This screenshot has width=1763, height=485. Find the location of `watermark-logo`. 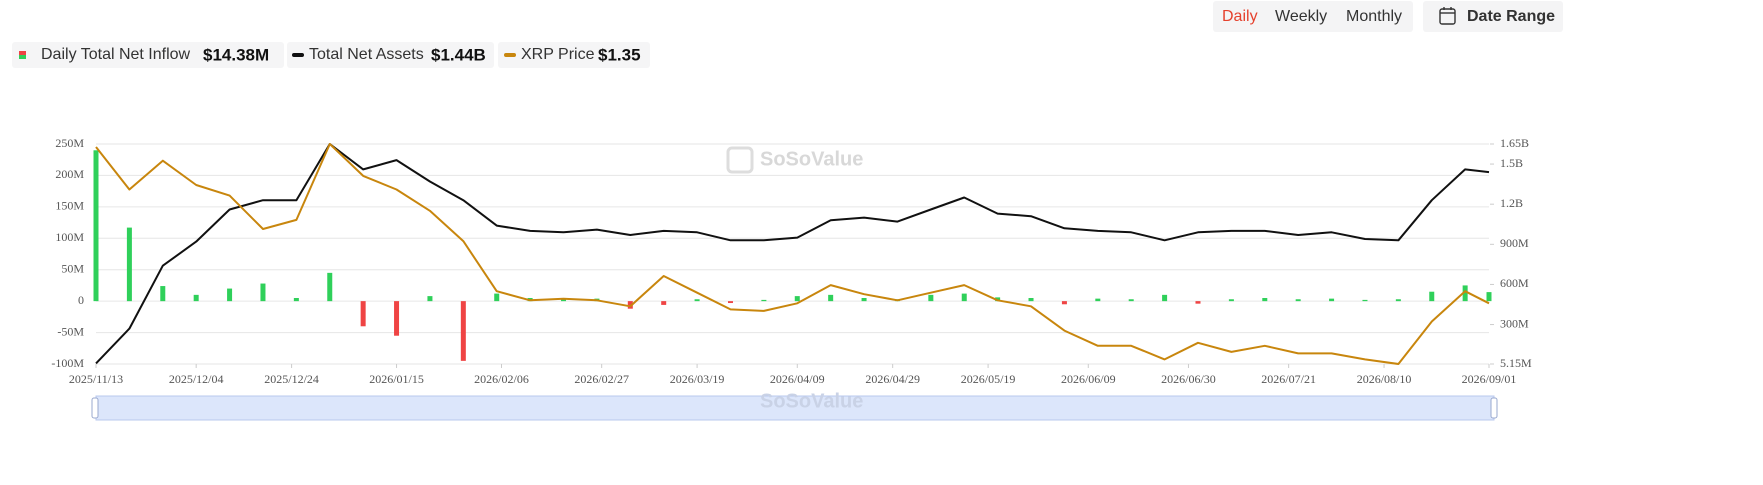

watermark-logo is located at coordinates (740, 160).